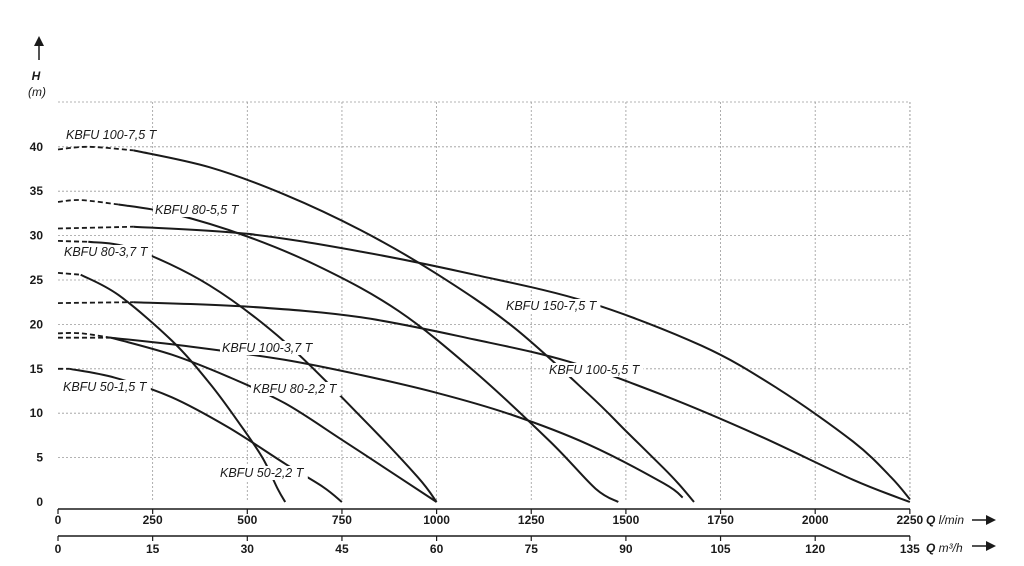 The width and height of the screenshot is (1024, 566). What do you see at coordinates (58, 549) in the screenshot?
I see `x-secondary-tick-label: 0` at bounding box center [58, 549].